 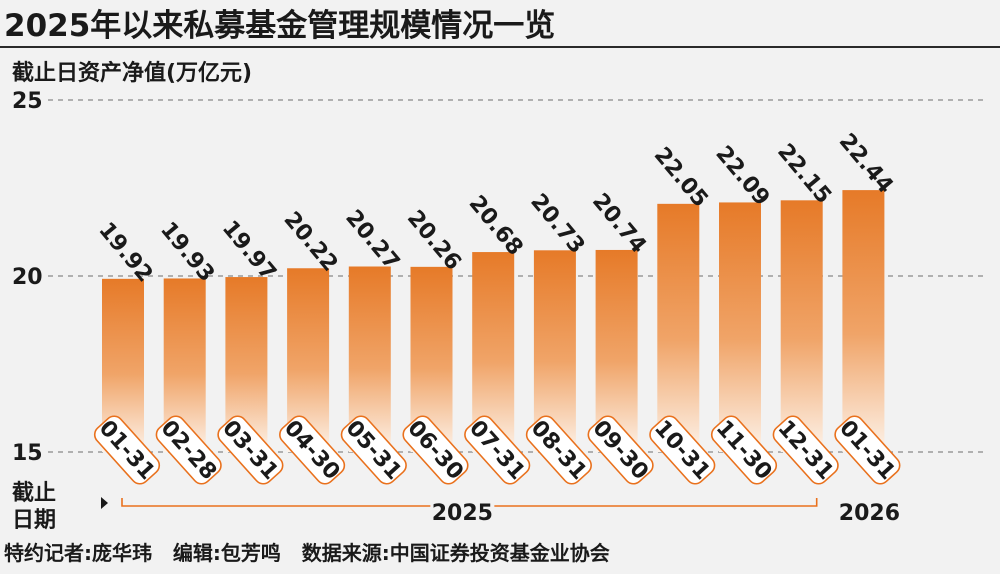 What do you see at coordinates (619, 223) in the screenshot?
I see `bar-value-label: 20.74` at bounding box center [619, 223].